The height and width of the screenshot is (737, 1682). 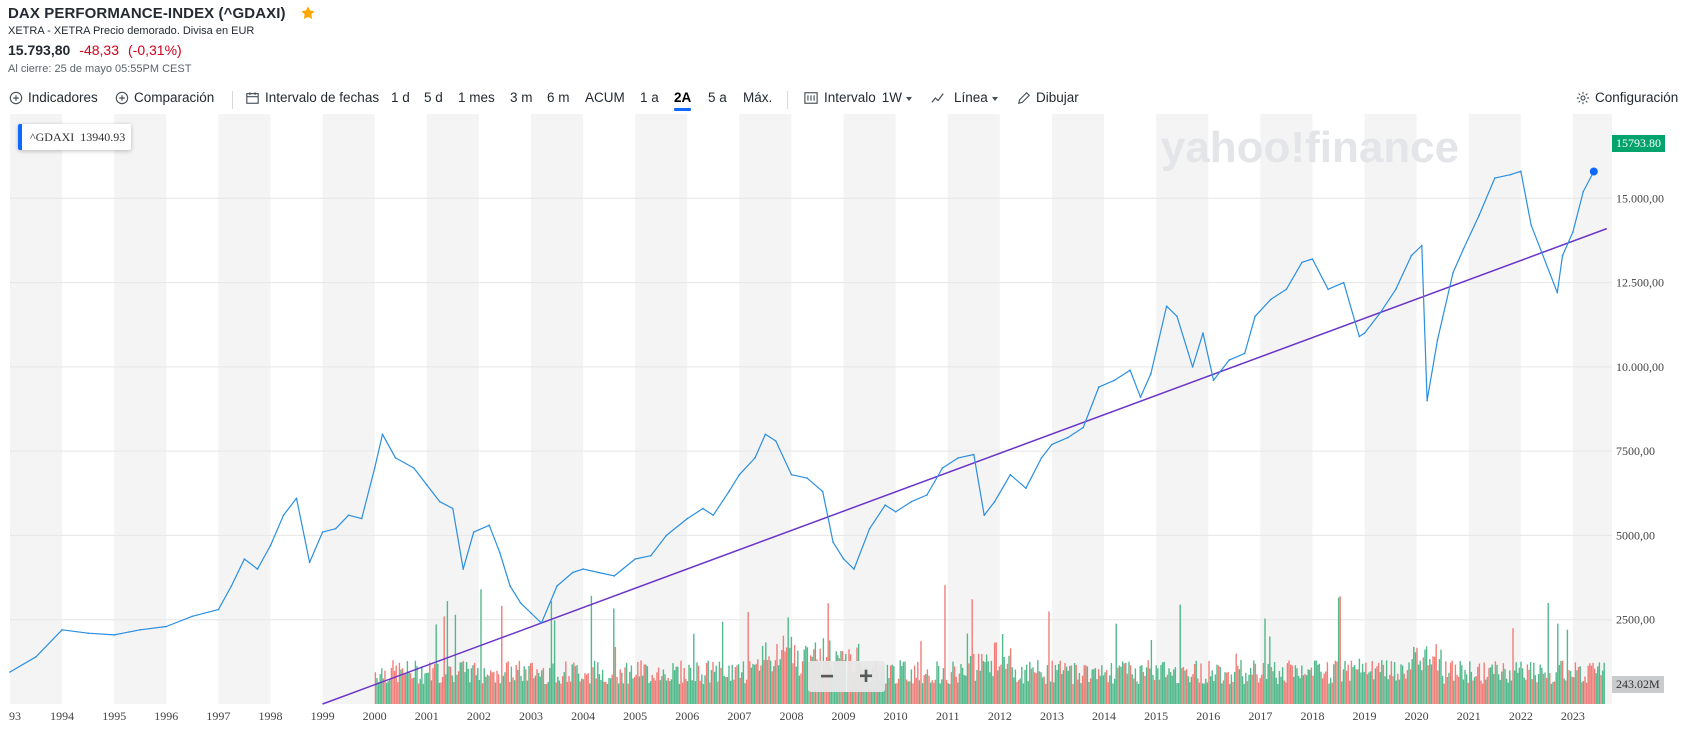 I want to click on series-legend: ^GDAXI 13940.93, so click(x=75, y=137).